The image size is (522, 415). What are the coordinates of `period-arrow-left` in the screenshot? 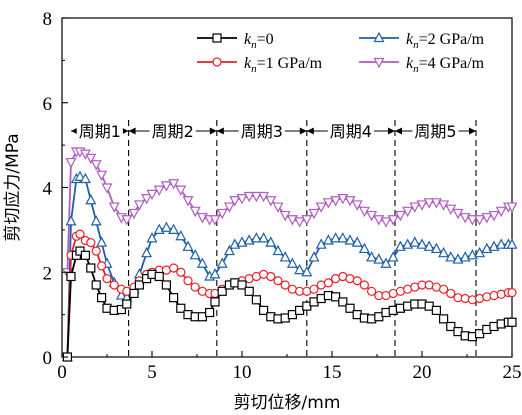 It's located at (220, 131).